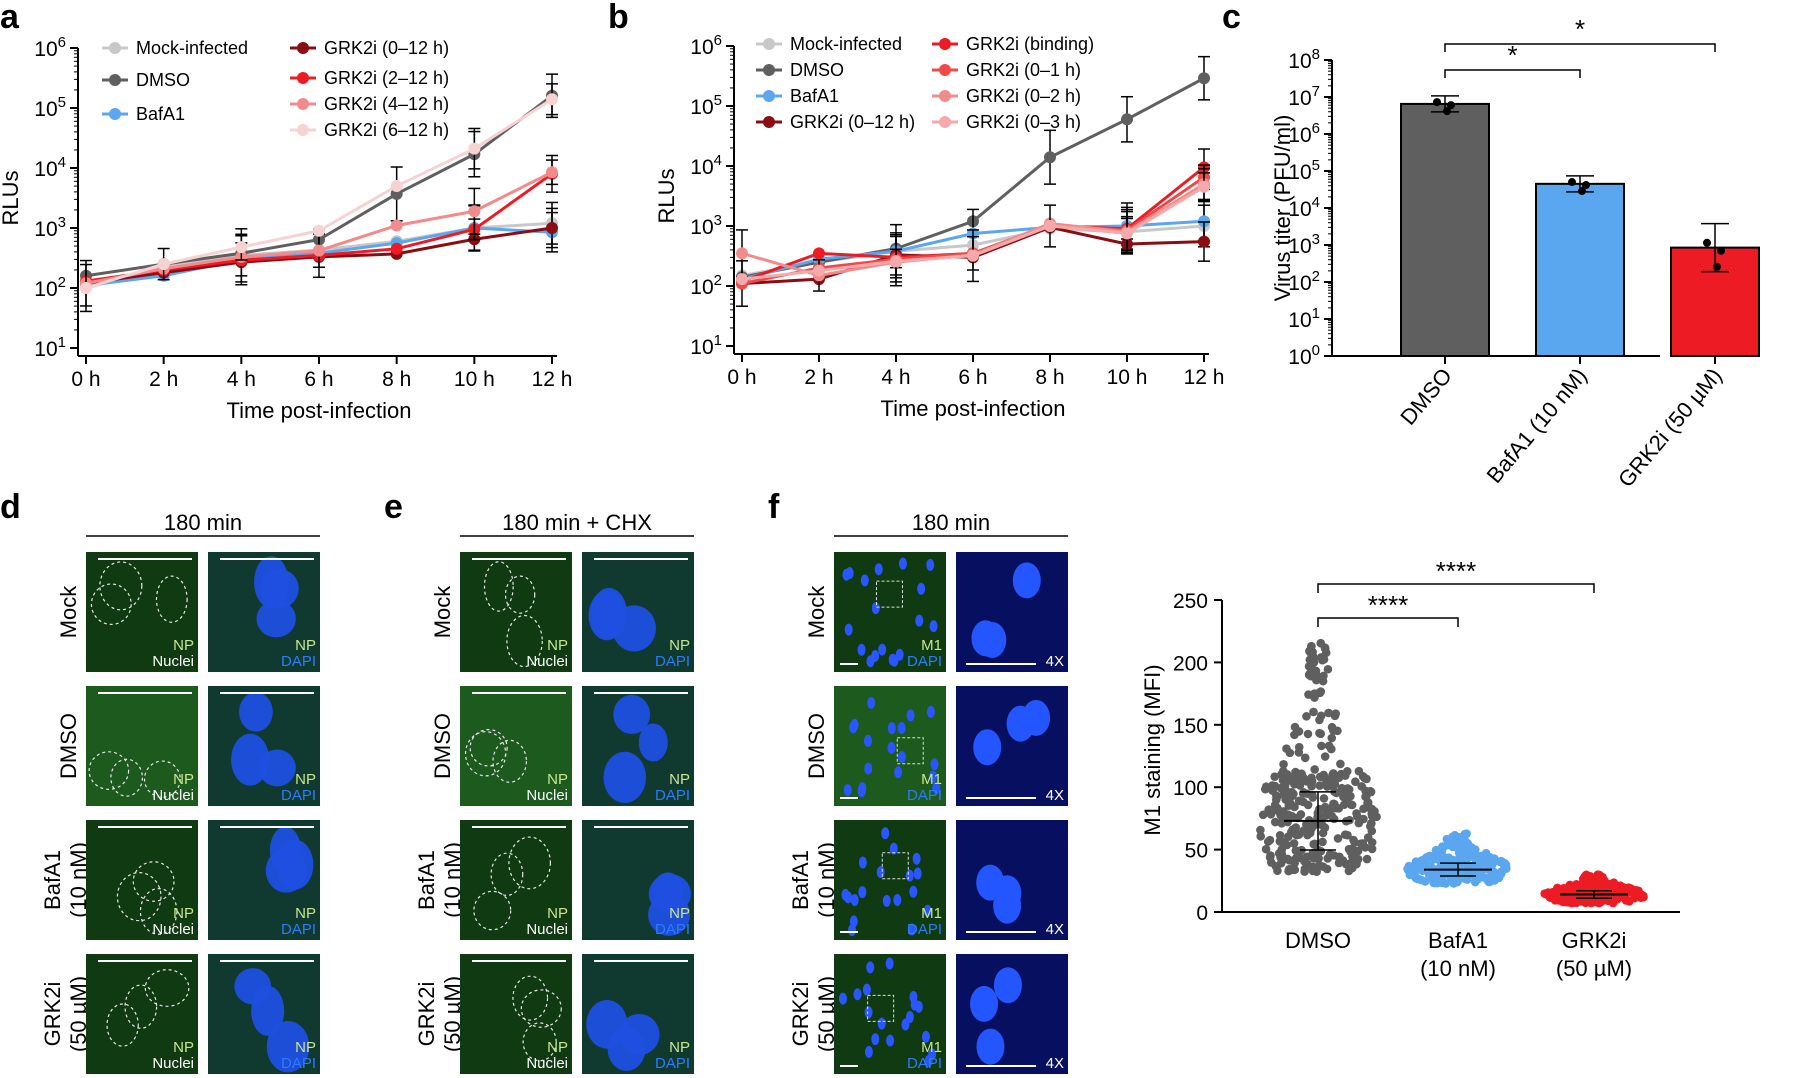 This screenshot has height=1078, width=1812. What do you see at coordinates (1304, 244) in the screenshot?
I see `y-tick-label: 103` at bounding box center [1304, 244].